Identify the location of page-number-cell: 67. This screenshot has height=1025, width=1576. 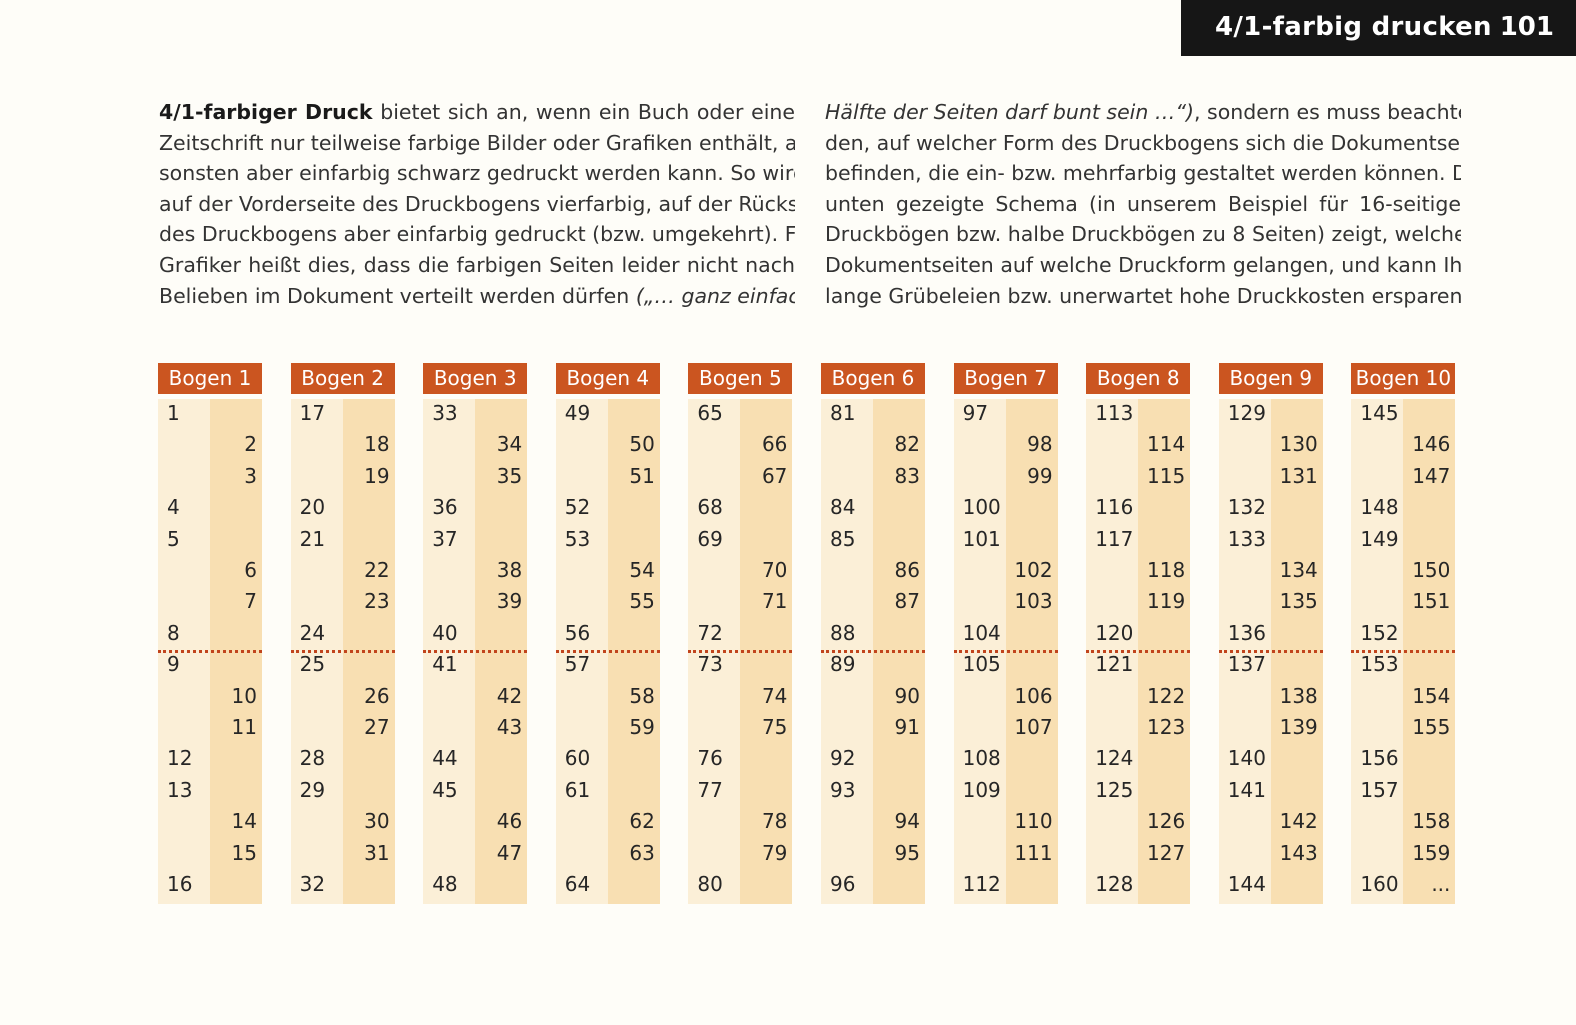
(774, 475).